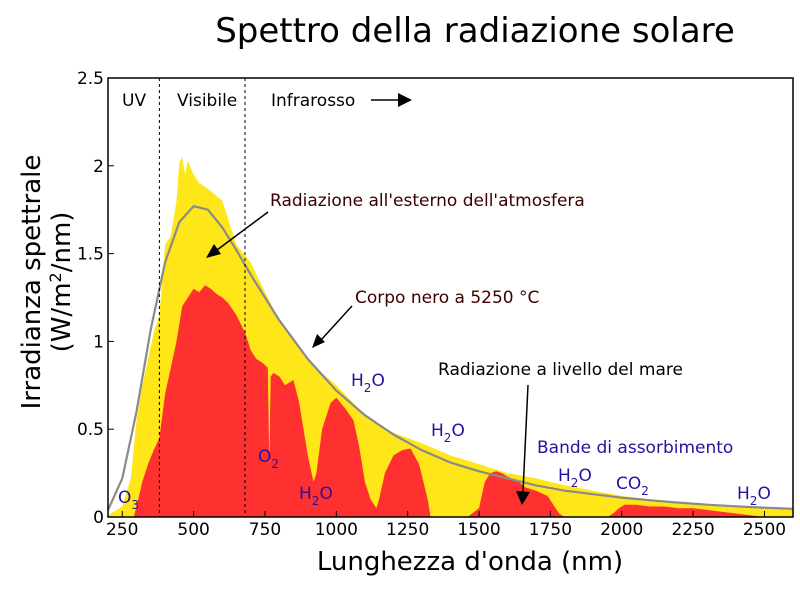 This screenshot has height=600, width=800. Describe the element at coordinates (62, 242) in the screenshot. I see `y-axis-unit-suffix: /nm)` at that location.